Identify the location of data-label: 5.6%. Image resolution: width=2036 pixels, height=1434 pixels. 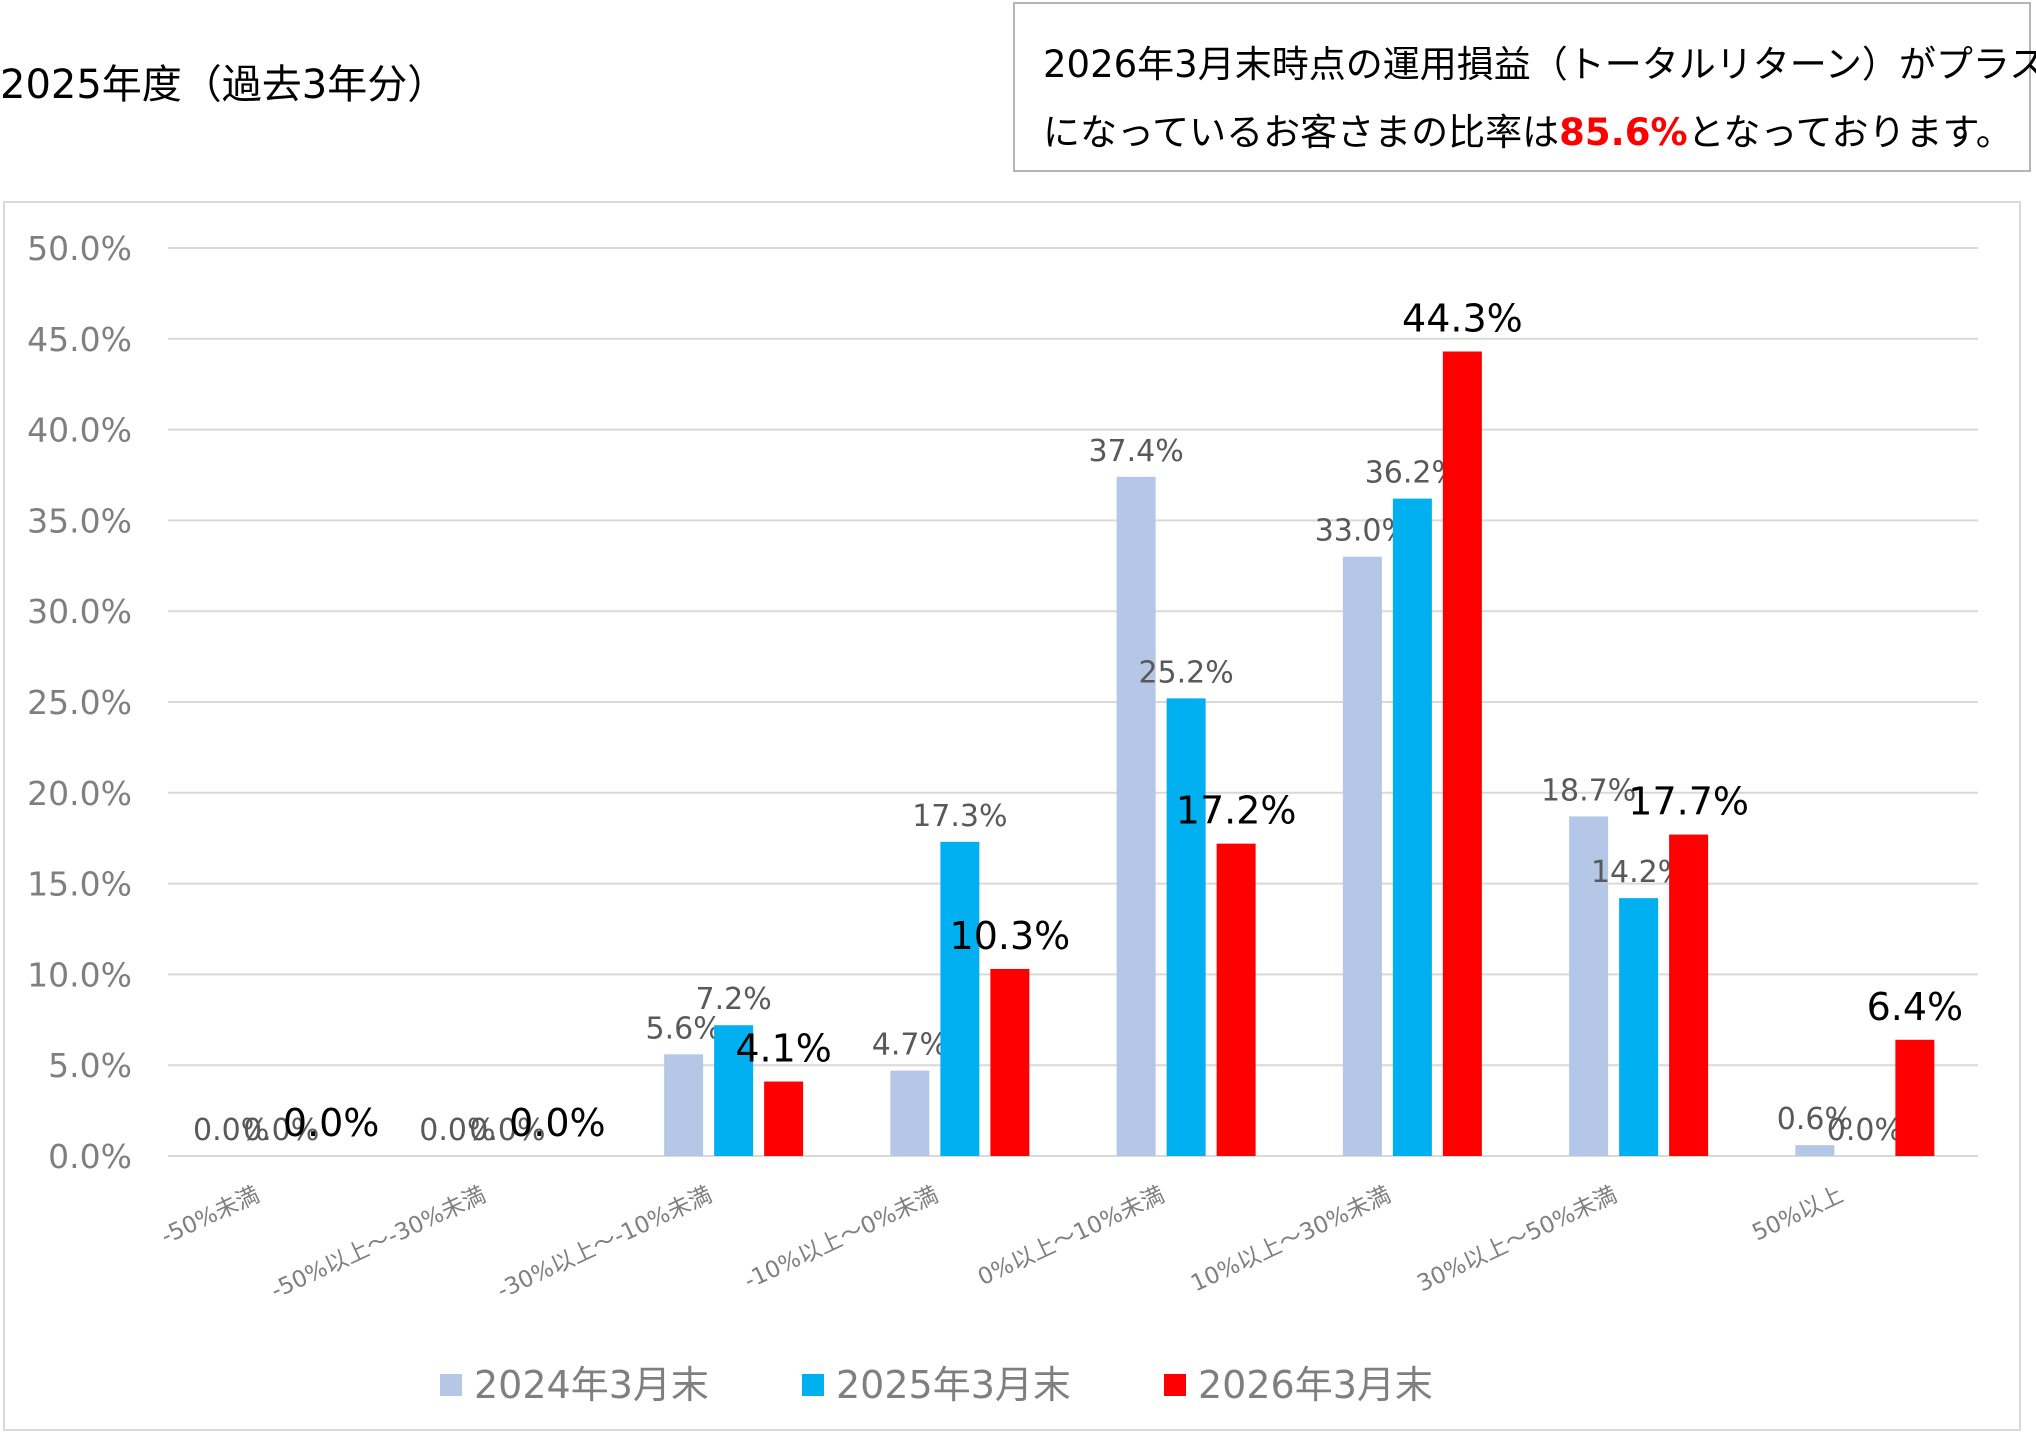
(684, 1028).